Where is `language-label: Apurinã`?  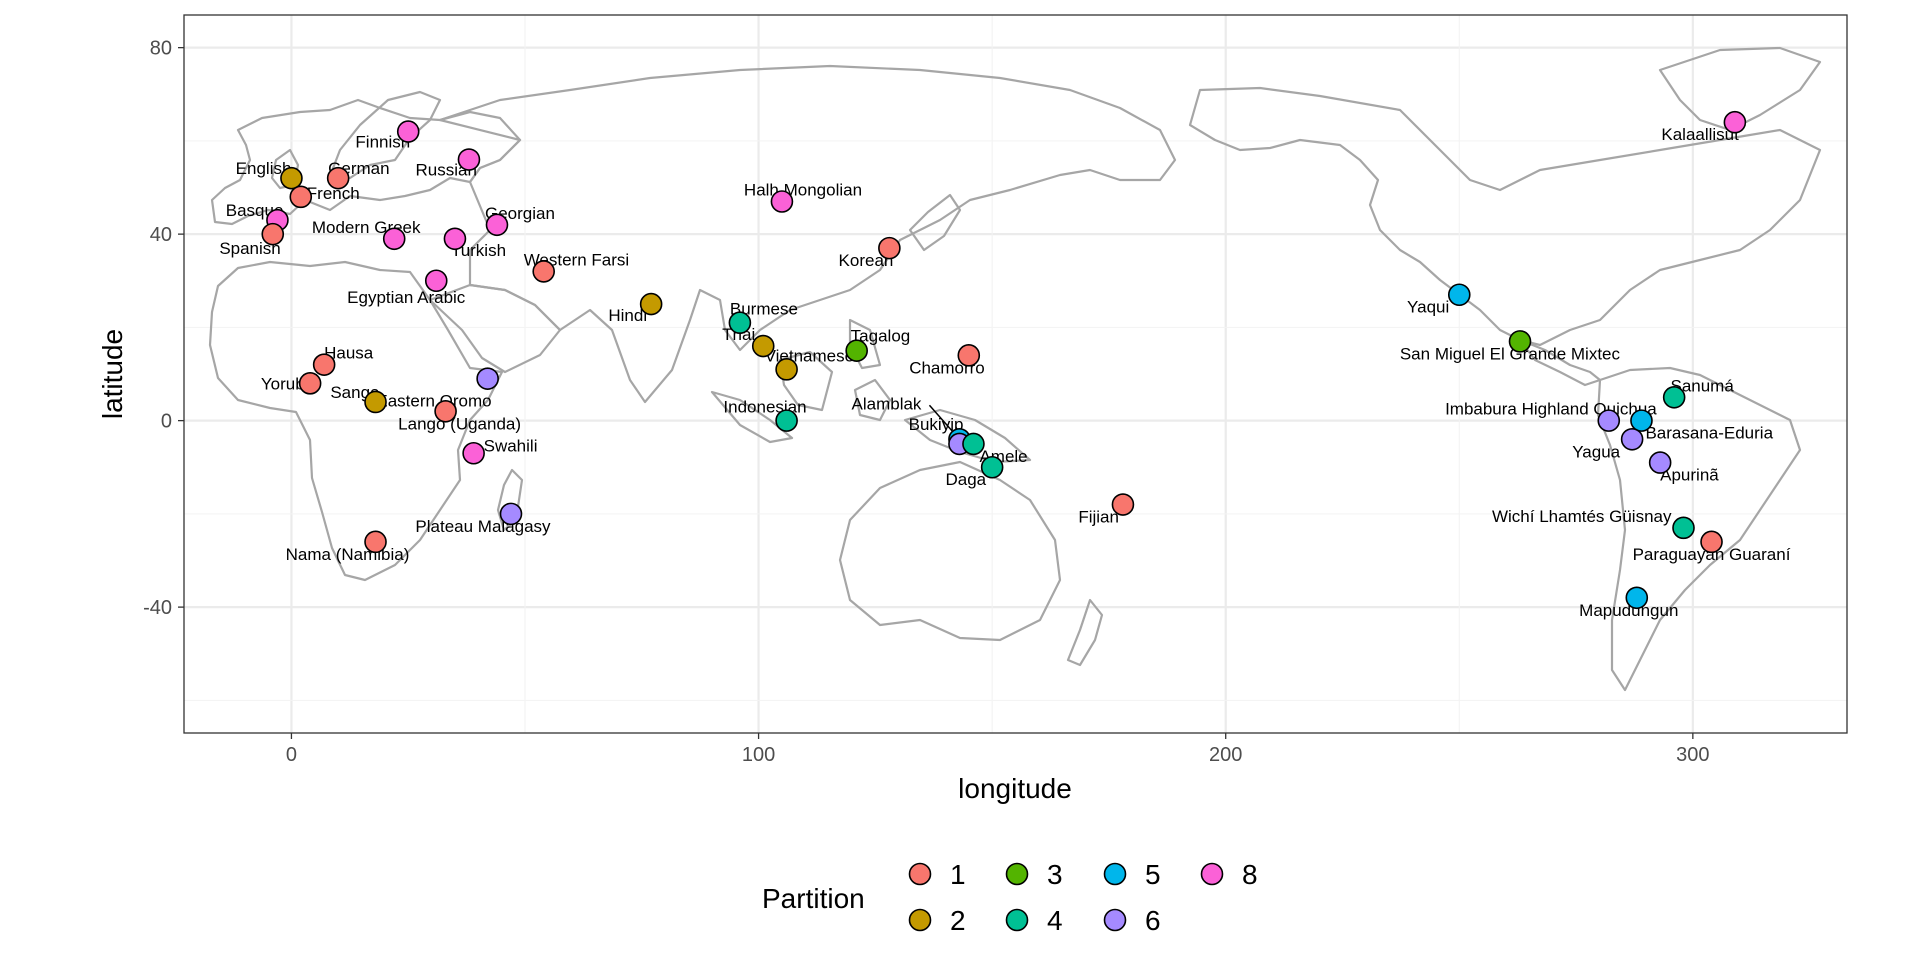 language-label: Apurinã is located at coordinates (1689, 475).